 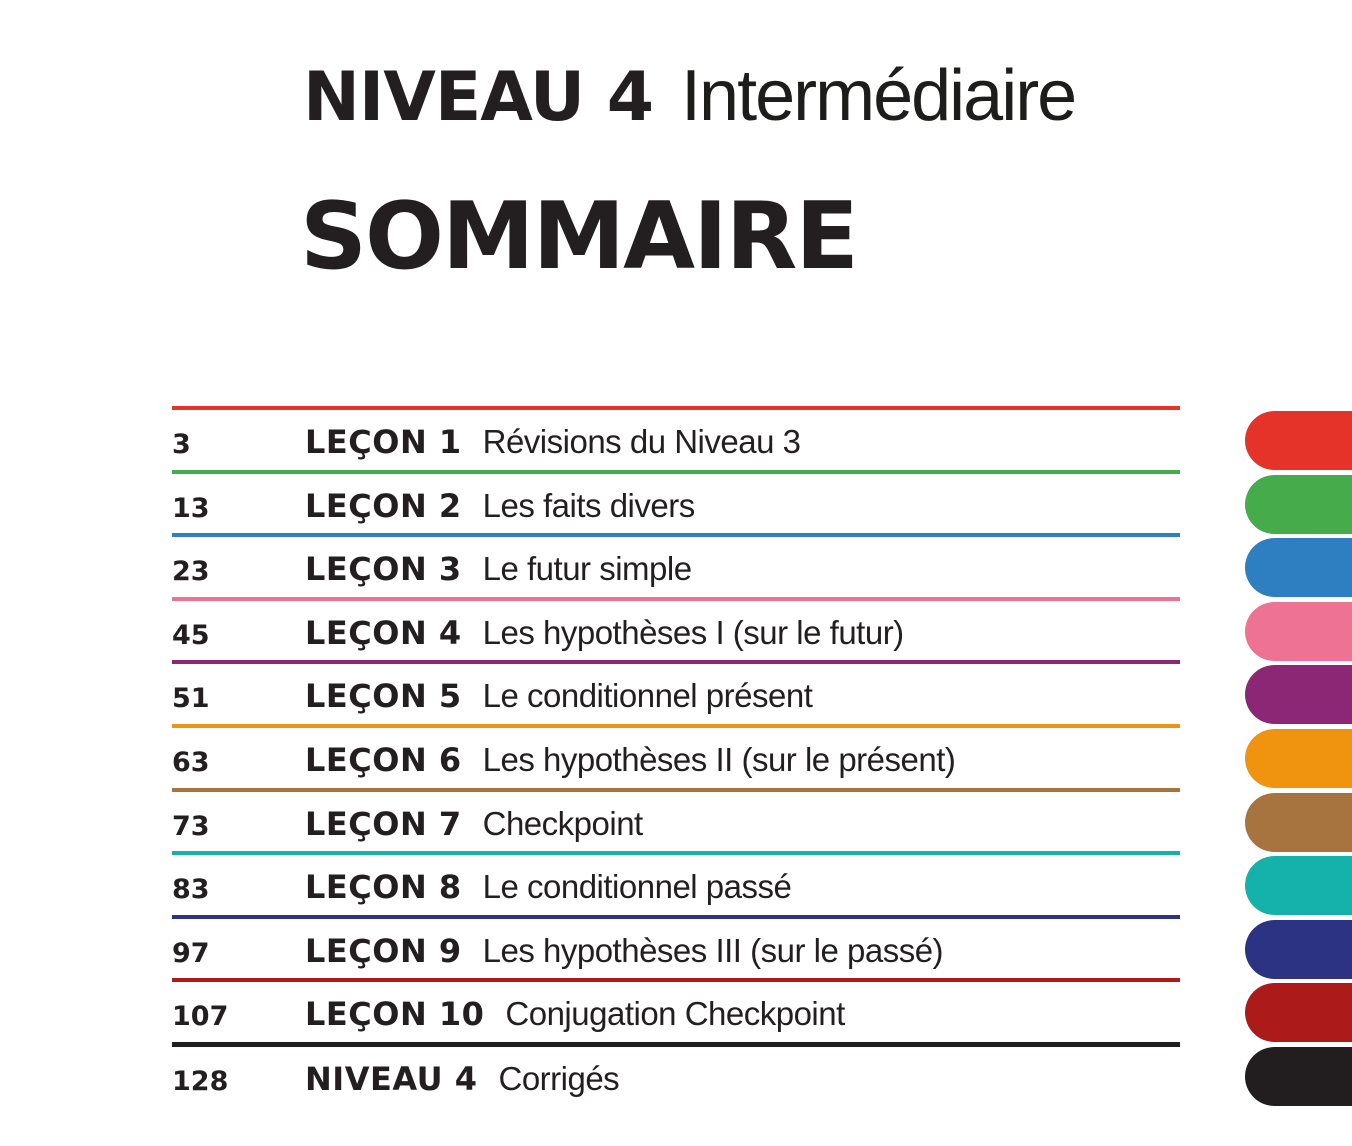 What do you see at coordinates (191, 762) in the screenshot?
I see `page-number: 63` at bounding box center [191, 762].